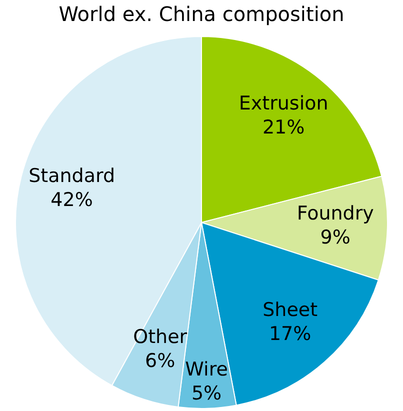 This screenshot has height=411, width=403. I want to click on data-label: 9%, so click(335, 237).